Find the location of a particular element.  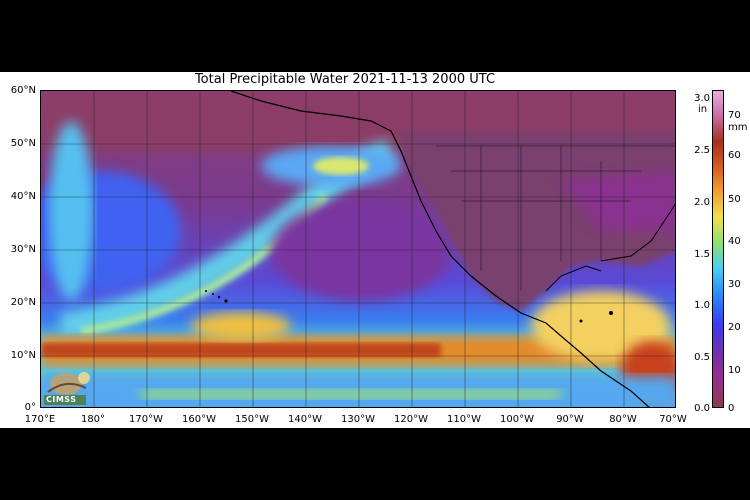

lat-label: 50°N is located at coordinates (23, 143).